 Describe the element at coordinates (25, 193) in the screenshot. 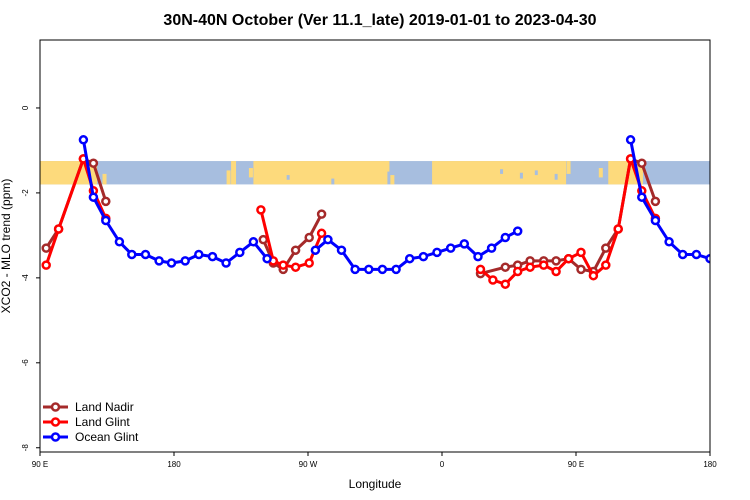

I see `y-tick-label: -2` at that location.